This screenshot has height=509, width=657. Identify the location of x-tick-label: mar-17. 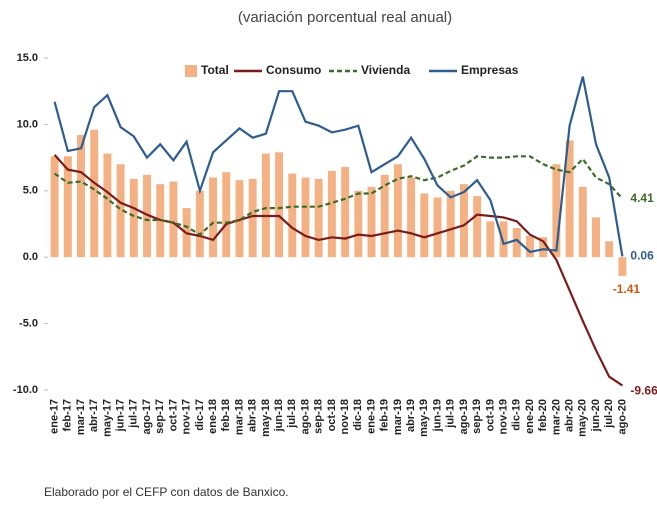
(81, 417).